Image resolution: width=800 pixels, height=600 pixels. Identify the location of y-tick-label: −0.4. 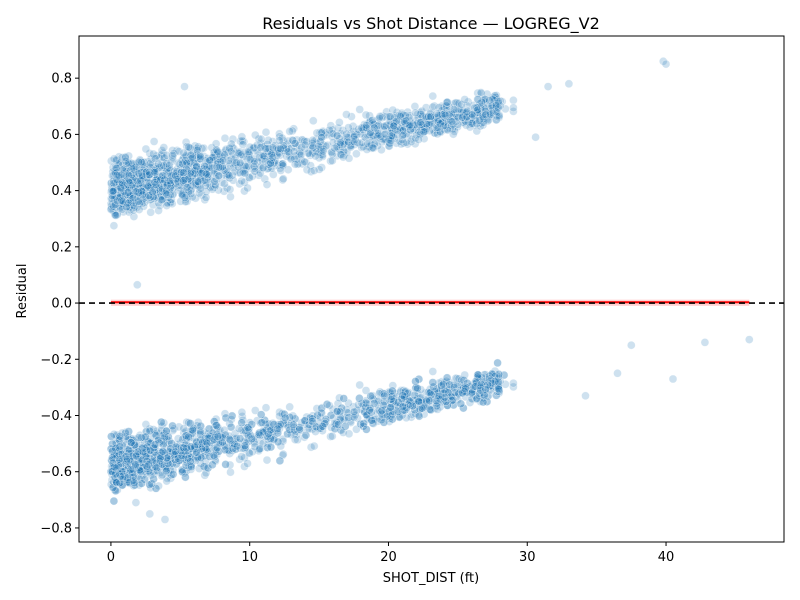
(56, 416).